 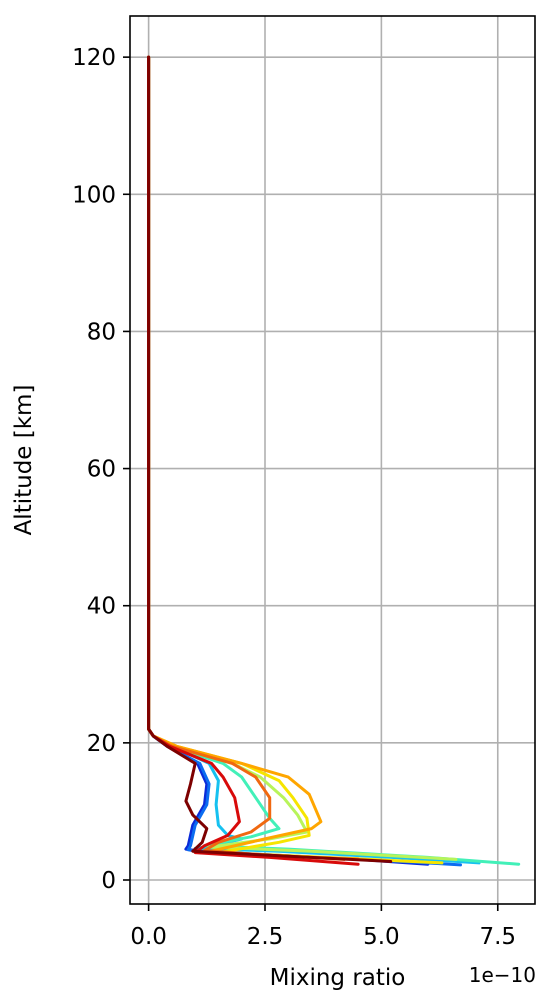 I want to click on x-offset-label: 1e−10, so click(x=502, y=975).